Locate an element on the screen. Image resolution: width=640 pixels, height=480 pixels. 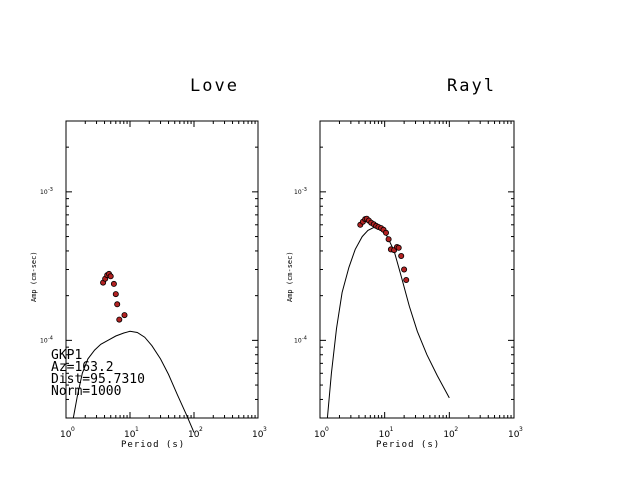
annotation-station: GKP1 is located at coordinates (66, 355).